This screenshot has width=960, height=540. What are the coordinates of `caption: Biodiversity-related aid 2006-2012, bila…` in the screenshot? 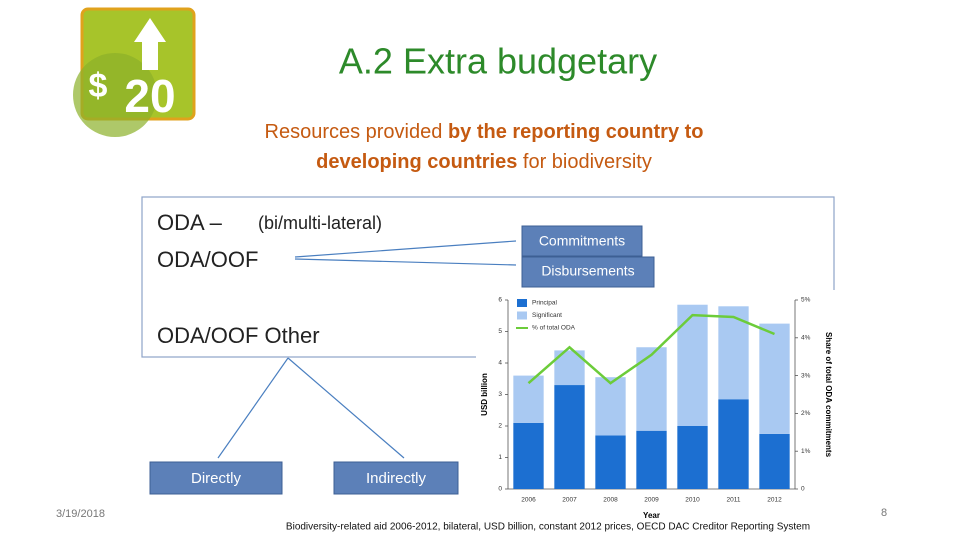 It's located at (548, 527).